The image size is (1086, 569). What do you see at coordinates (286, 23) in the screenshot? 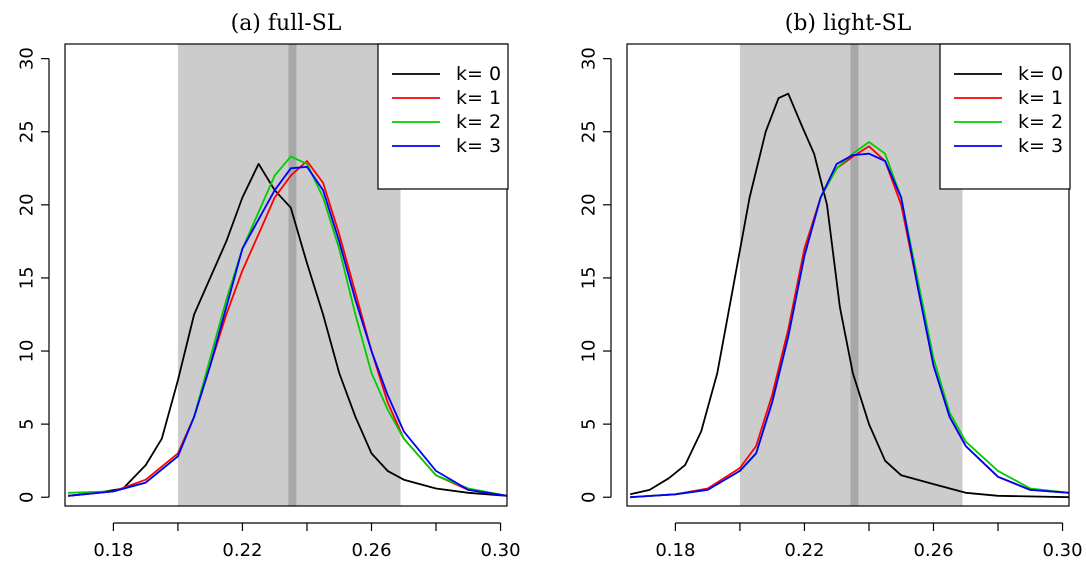
I see `chart-title: (a) full-SL` at bounding box center [286, 23].